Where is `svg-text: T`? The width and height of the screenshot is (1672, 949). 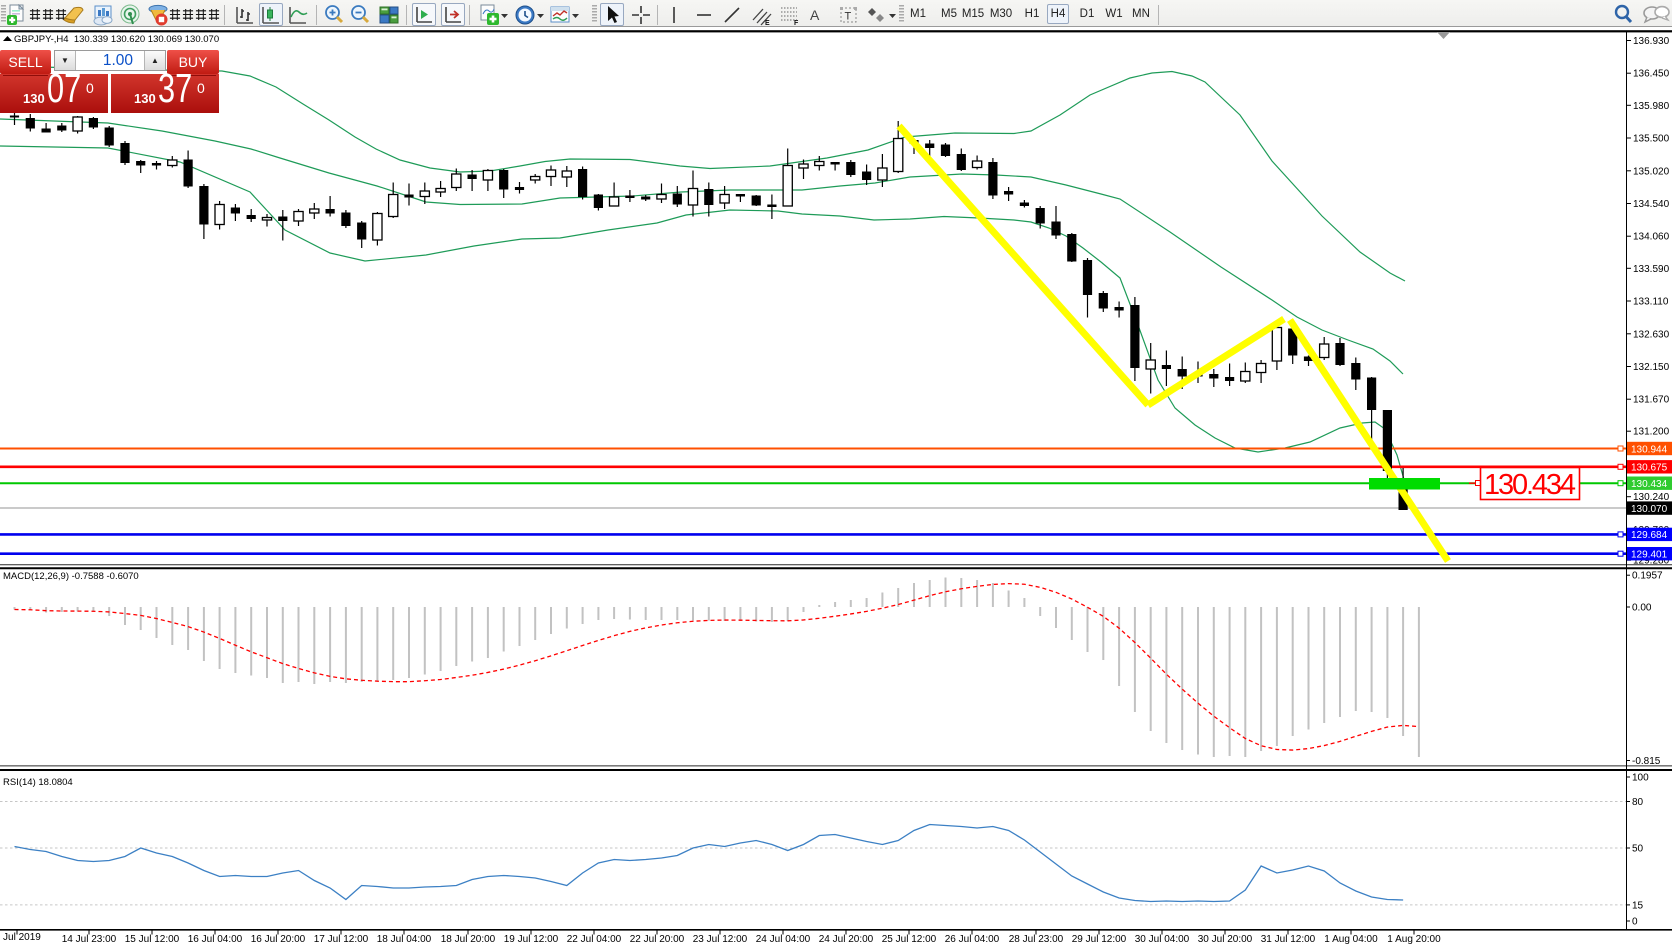 svg-text: T is located at coordinates (848, 16).